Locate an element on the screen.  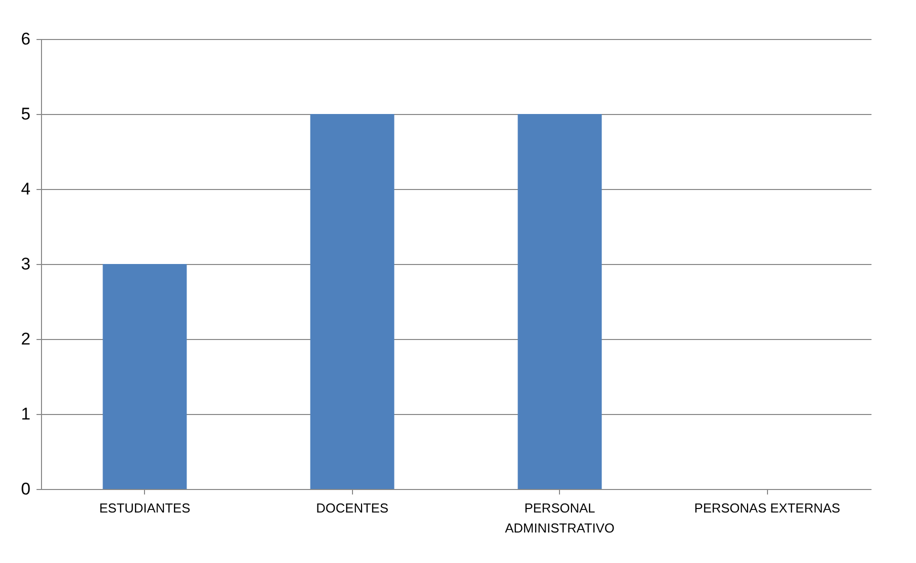
y-tick-label: 6 is located at coordinates (25, 39).